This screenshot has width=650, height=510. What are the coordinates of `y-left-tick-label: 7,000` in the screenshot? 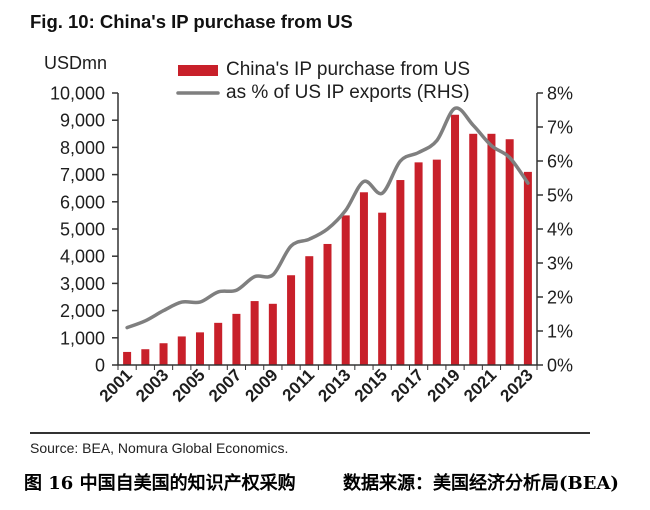 It's located at (82, 175).